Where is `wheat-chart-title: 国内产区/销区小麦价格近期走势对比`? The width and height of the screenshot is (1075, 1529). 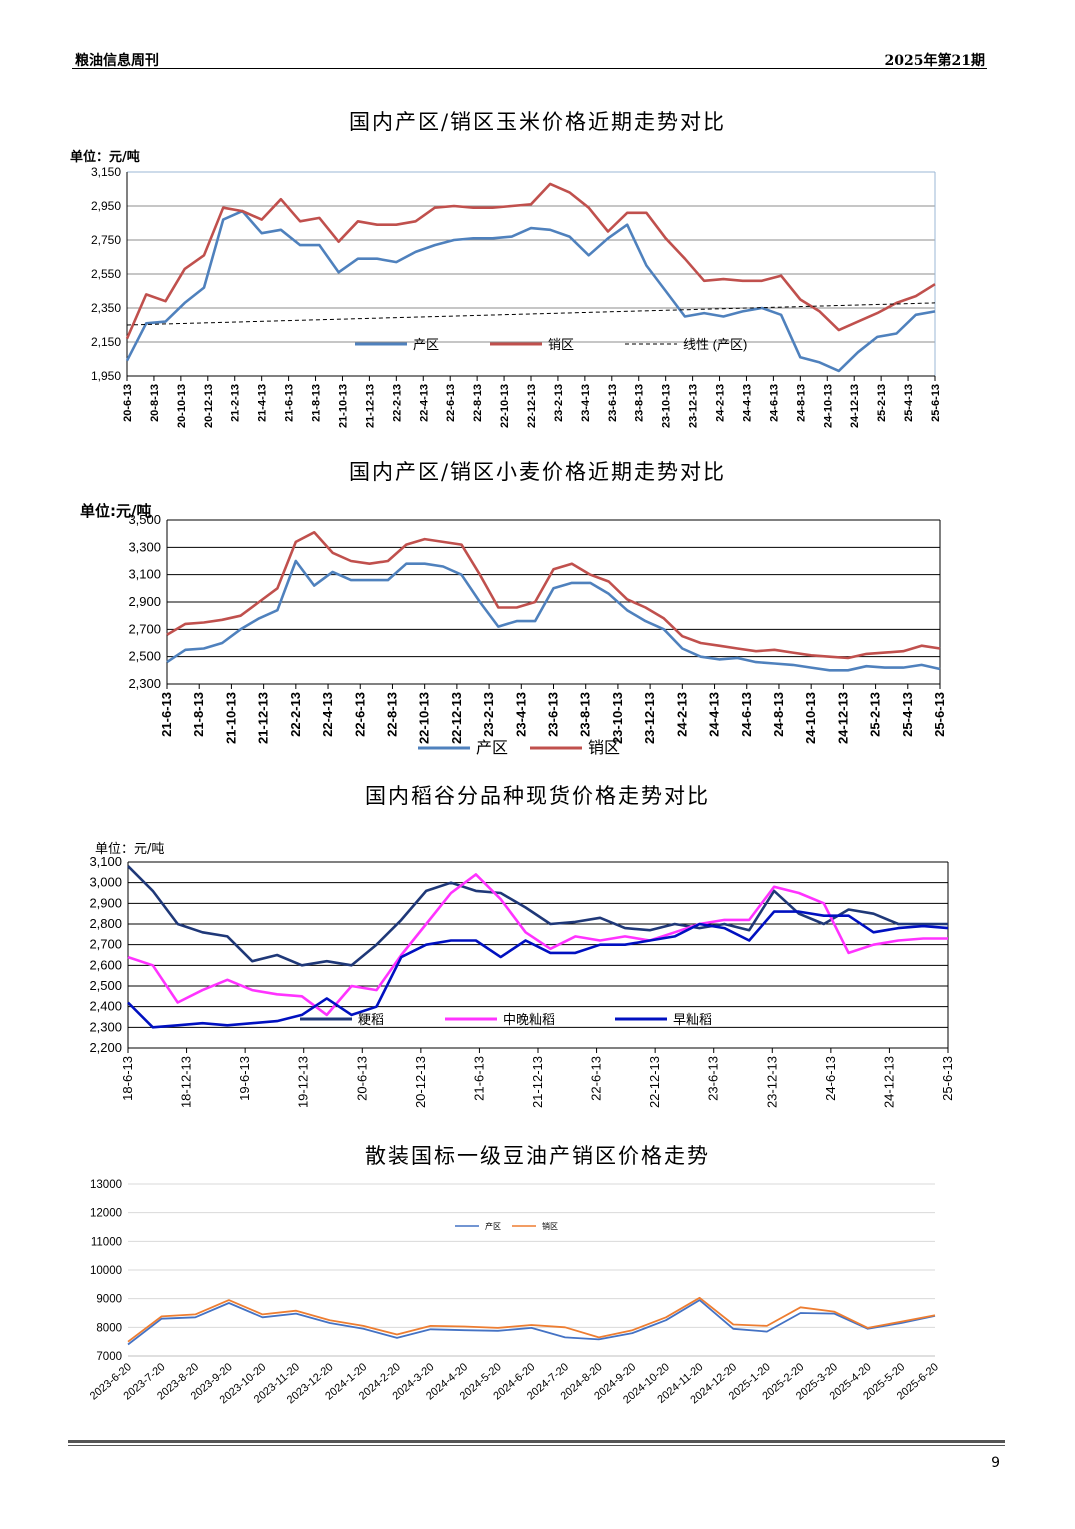
wheat-chart-title: 国内产区/销区小麦价格近期走势对比 is located at coordinates (537, 472).